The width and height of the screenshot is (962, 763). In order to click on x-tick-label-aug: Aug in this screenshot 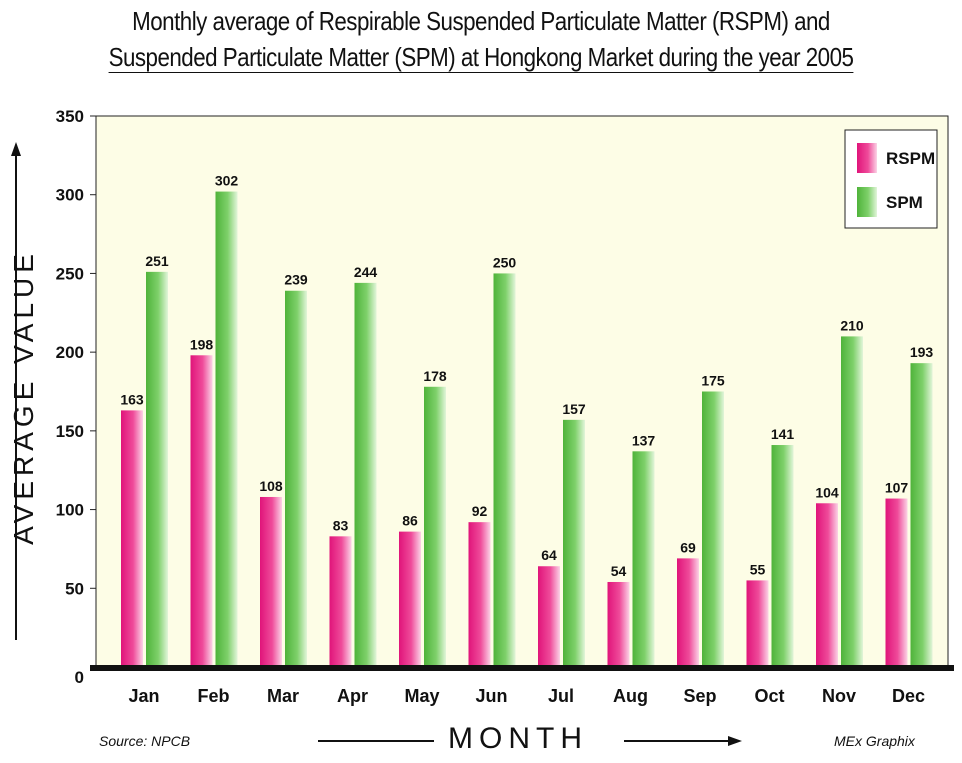, I will do `click(630, 696)`.